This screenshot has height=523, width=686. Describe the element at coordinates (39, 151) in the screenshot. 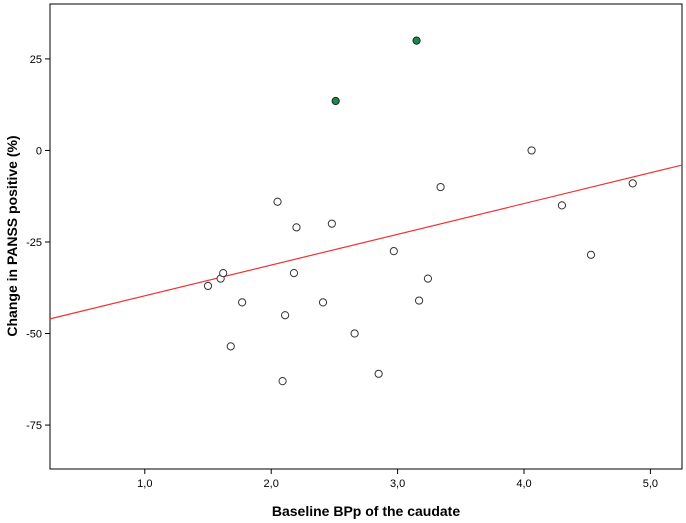

I see `y-tick-label: 0` at that location.